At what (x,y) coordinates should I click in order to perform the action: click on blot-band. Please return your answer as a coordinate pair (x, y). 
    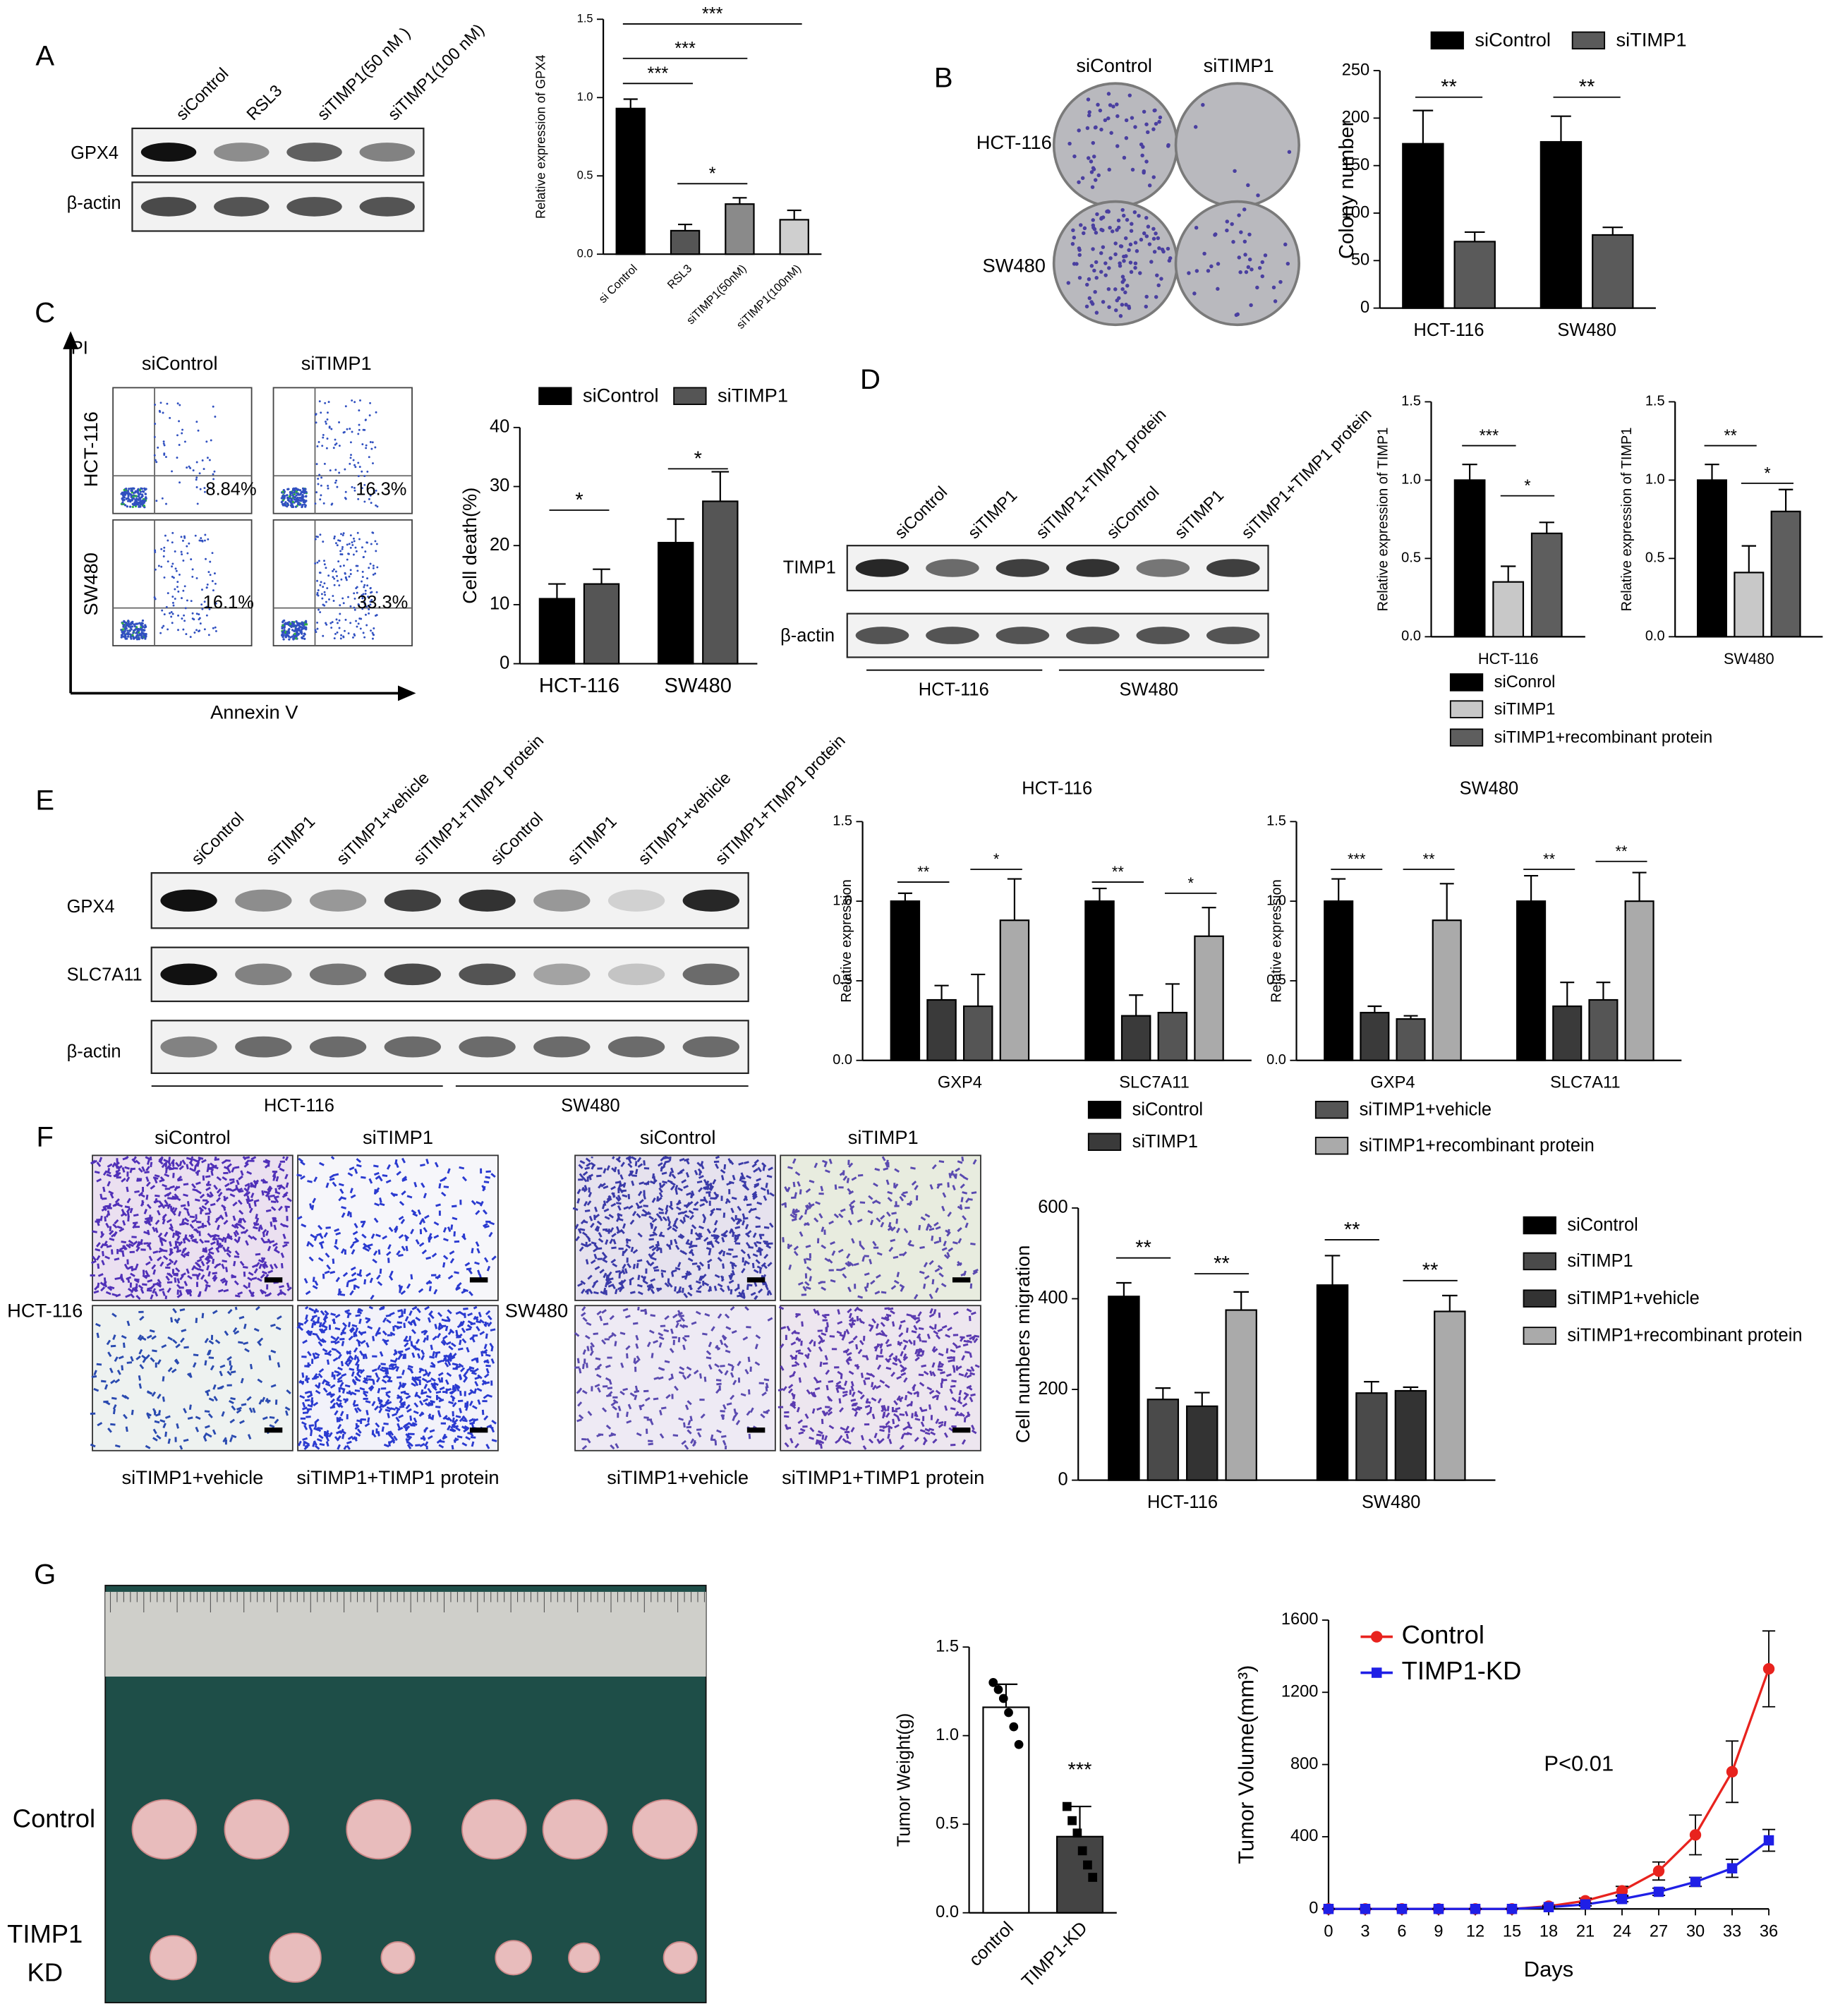
    Looking at the image, I should click on (636, 900).